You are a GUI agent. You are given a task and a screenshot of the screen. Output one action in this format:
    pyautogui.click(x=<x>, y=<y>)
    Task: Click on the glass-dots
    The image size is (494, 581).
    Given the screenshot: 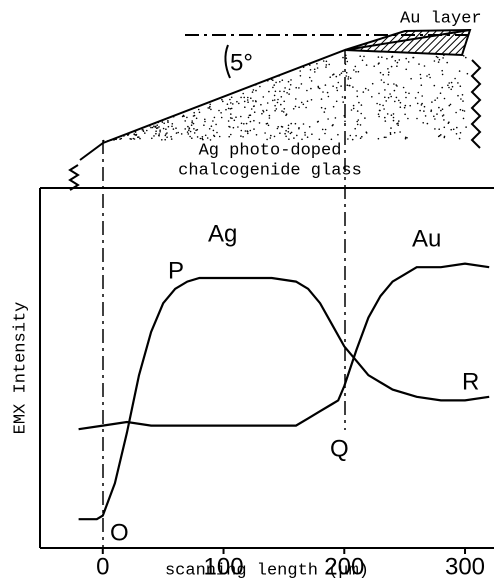 What is the action you would take?
    pyautogui.click(x=285, y=98)
    